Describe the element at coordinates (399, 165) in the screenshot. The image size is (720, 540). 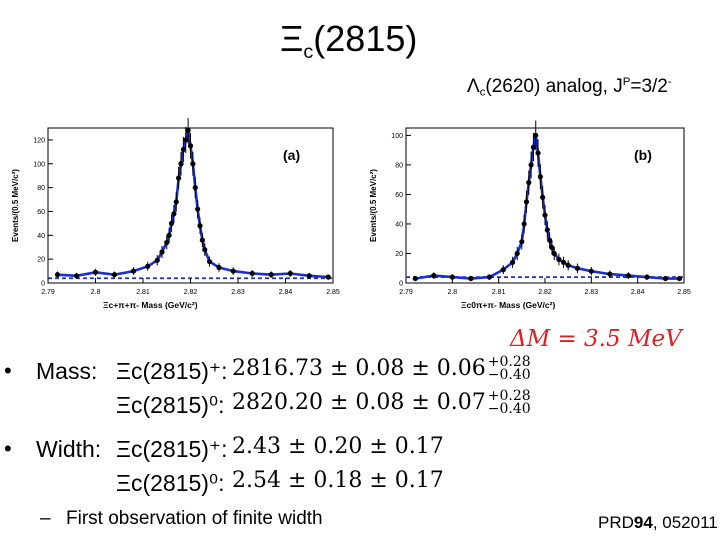
I see `y-tick-label: 80` at that location.